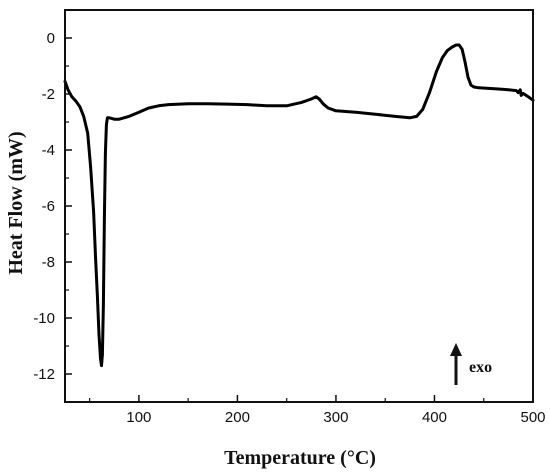 This screenshot has height=473, width=550. Describe the element at coordinates (237, 417) in the screenshot. I see `x-tick-label: 200` at that location.